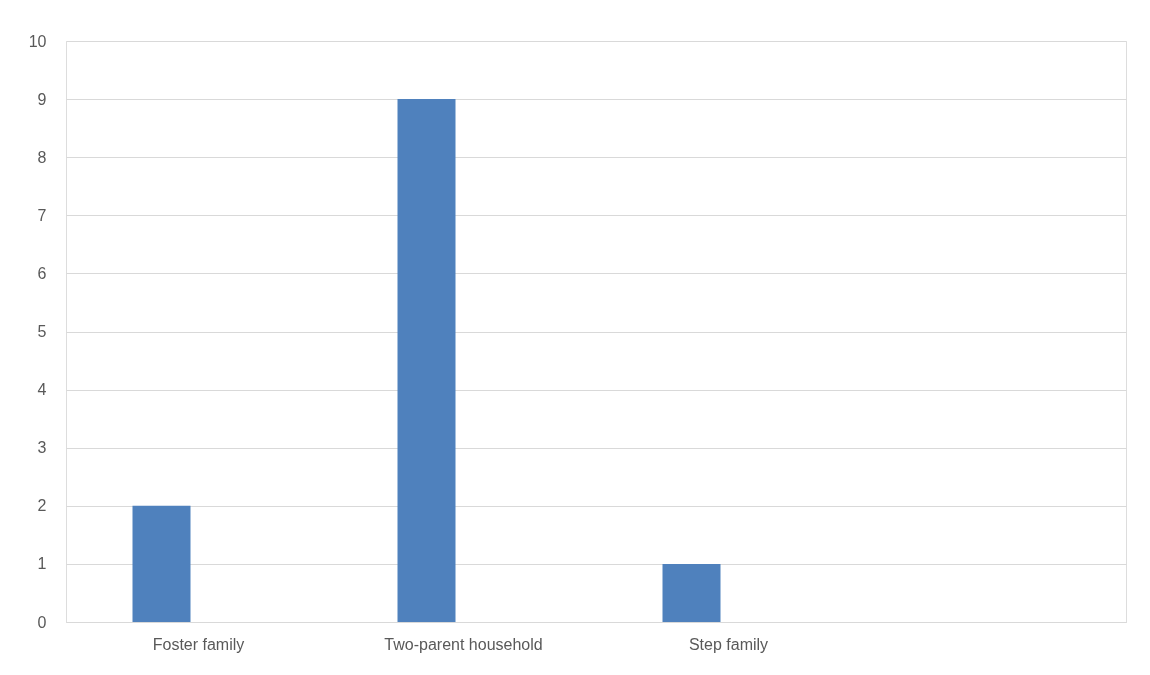  What do you see at coordinates (42, 99) in the screenshot?
I see `y-tick-label: 9` at bounding box center [42, 99].